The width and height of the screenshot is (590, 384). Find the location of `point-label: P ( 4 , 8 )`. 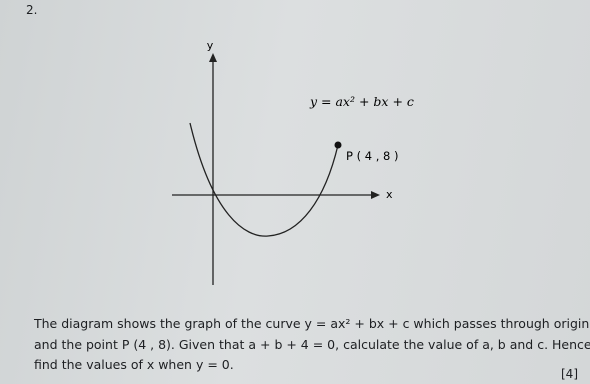

point-label: P ( 4 , 8 ) is located at coordinates (372, 156).